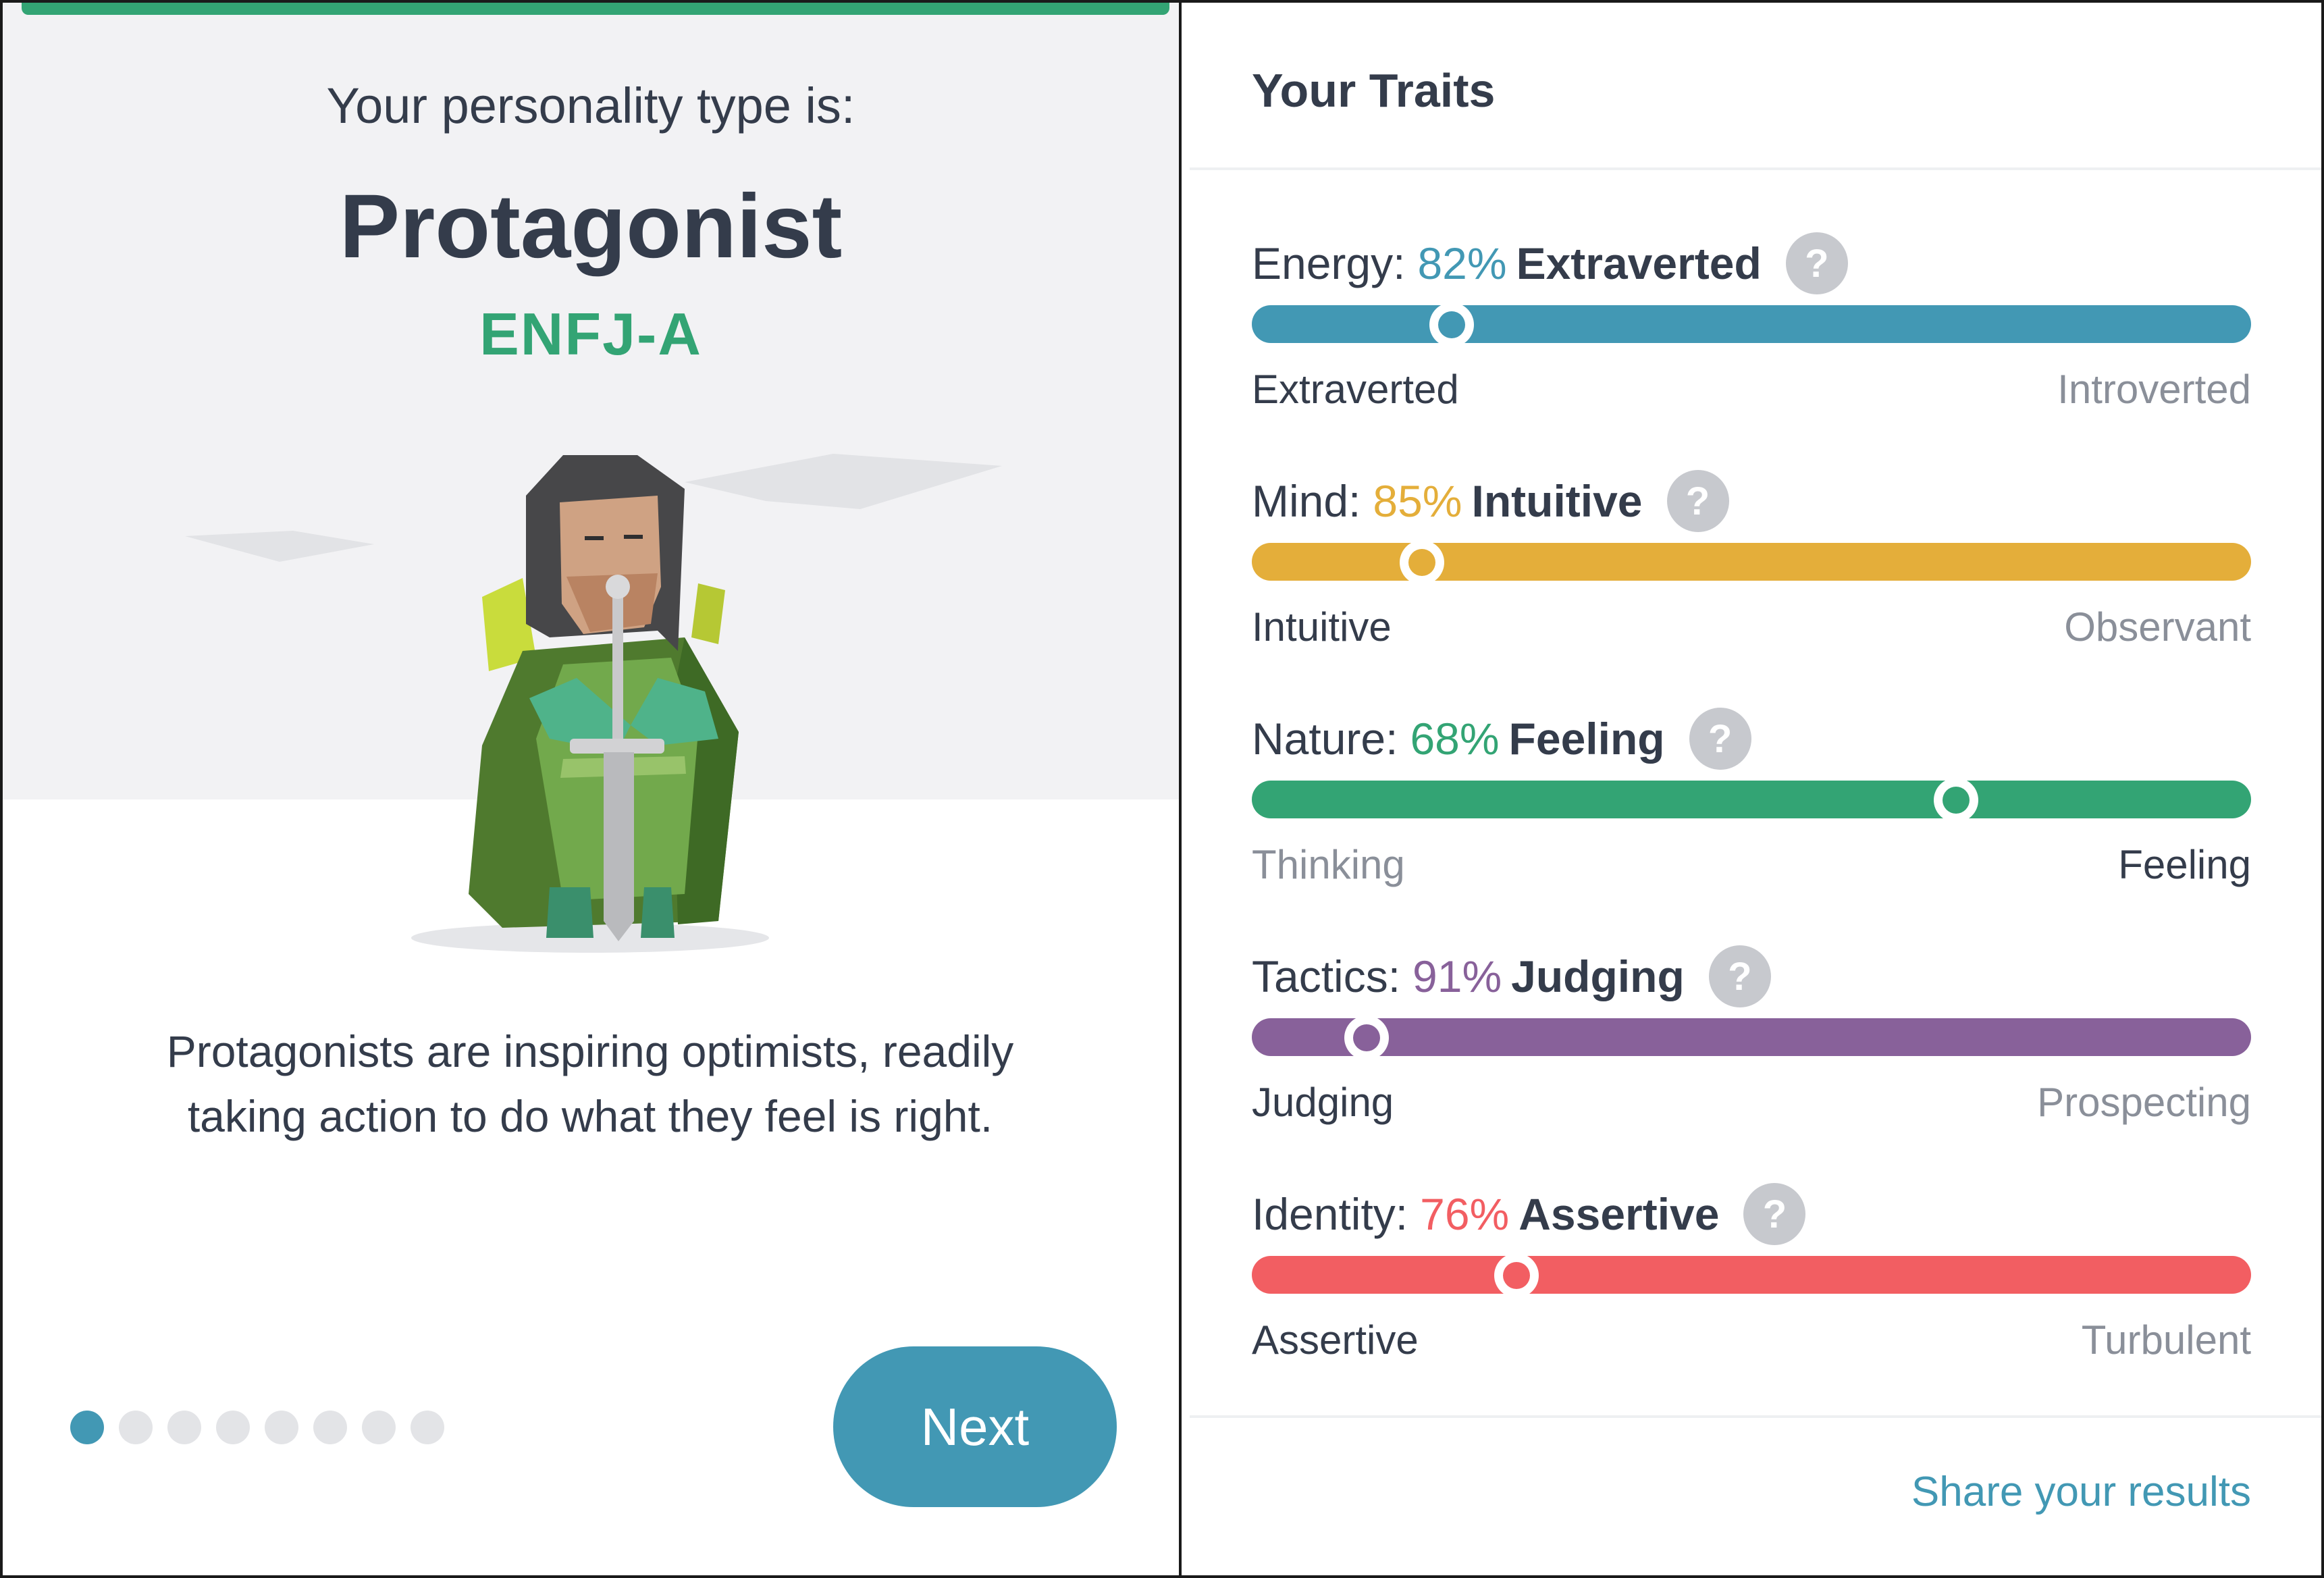 This screenshot has height=1578, width=2324. I want to click on trait-name: Feeling, so click(1586, 739).